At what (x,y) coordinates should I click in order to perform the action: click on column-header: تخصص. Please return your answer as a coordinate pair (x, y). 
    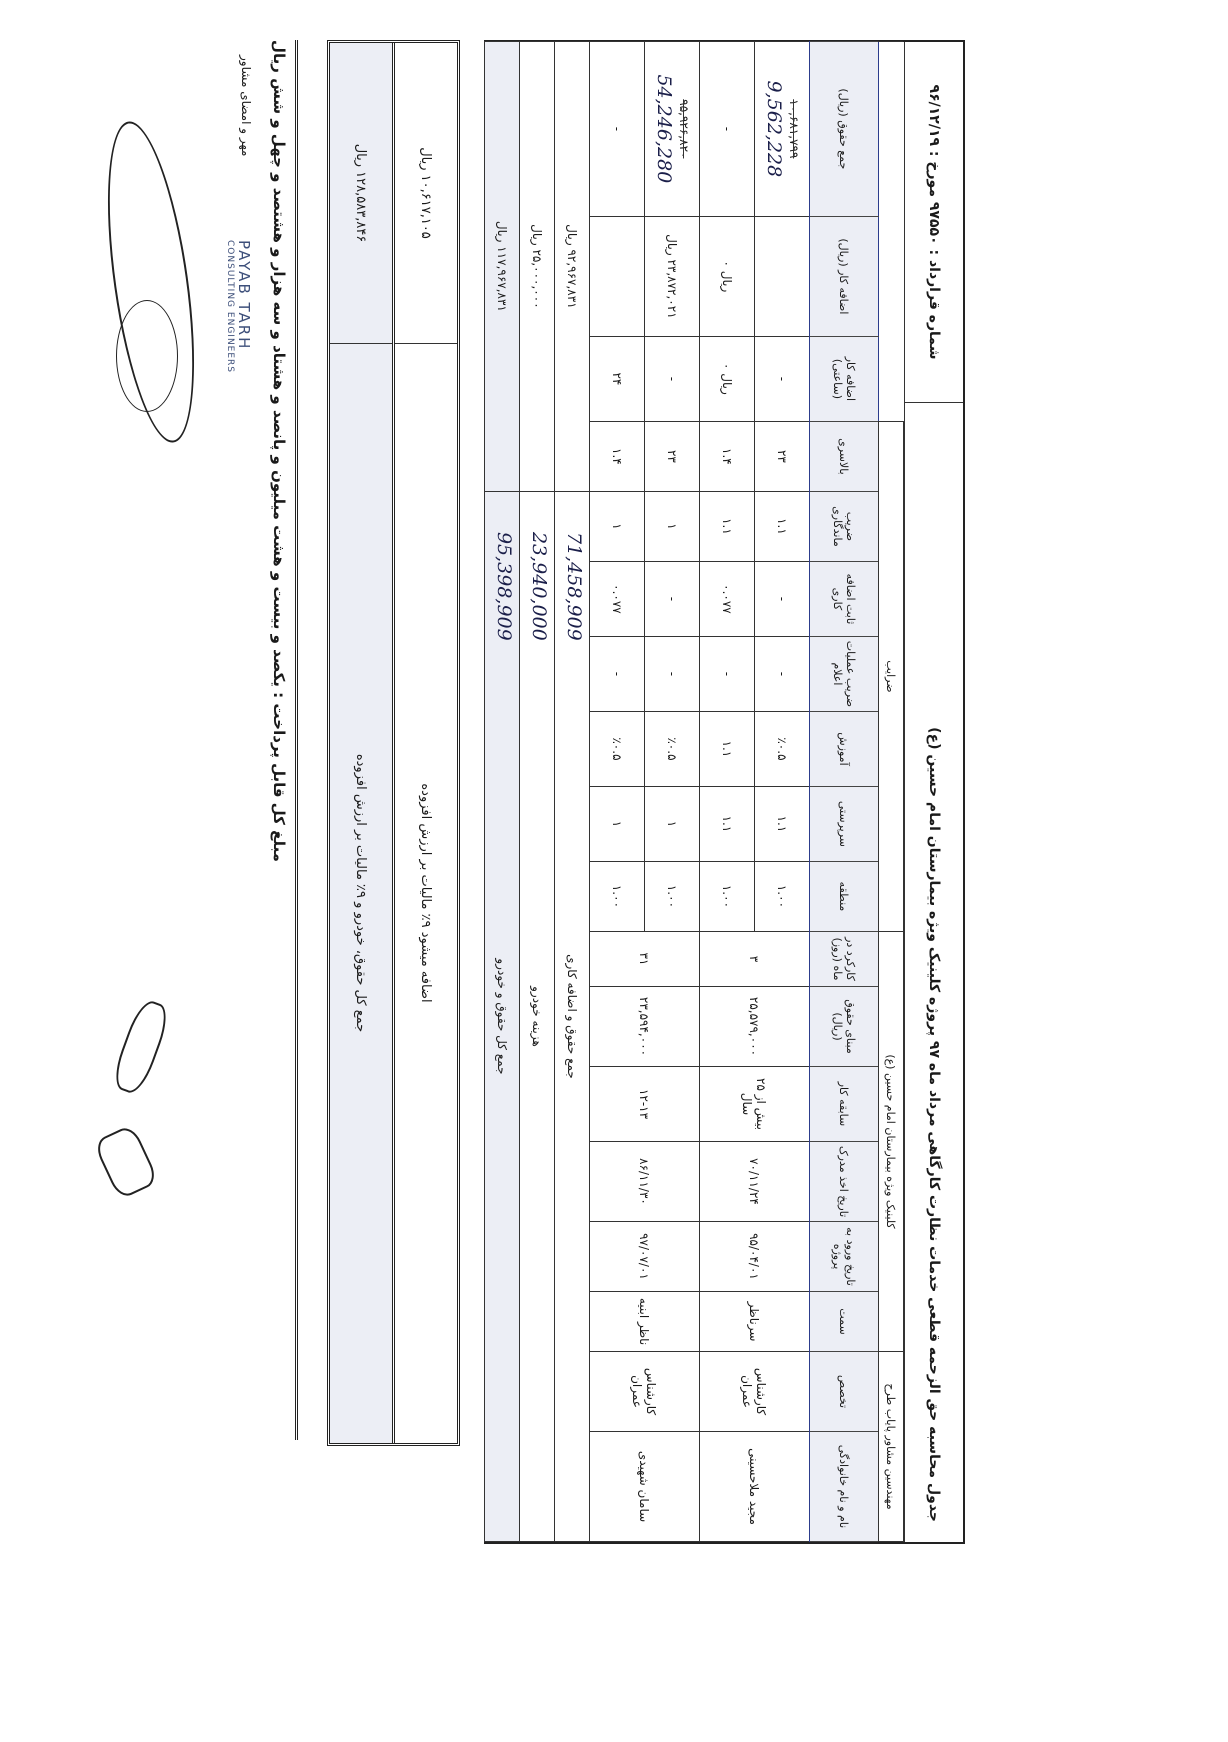
    Looking at the image, I should click on (844, 1391).